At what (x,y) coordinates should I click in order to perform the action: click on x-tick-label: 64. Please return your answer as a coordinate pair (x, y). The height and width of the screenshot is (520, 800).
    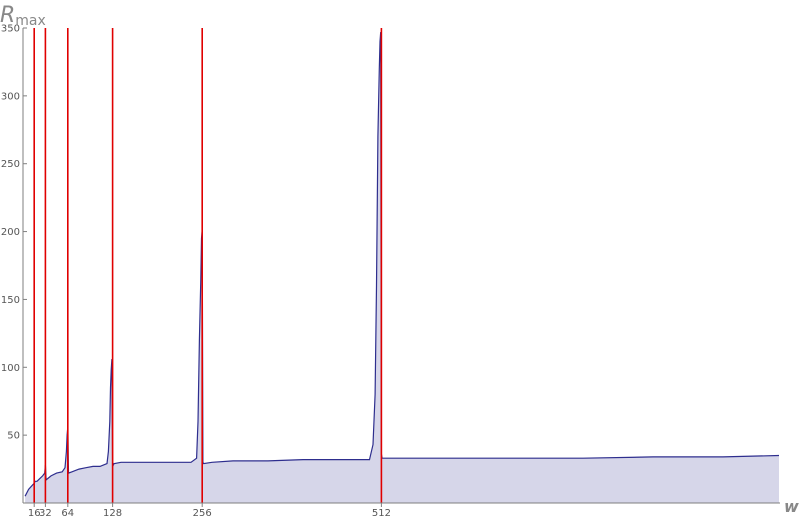
    Looking at the image, I should click on (67, 513).